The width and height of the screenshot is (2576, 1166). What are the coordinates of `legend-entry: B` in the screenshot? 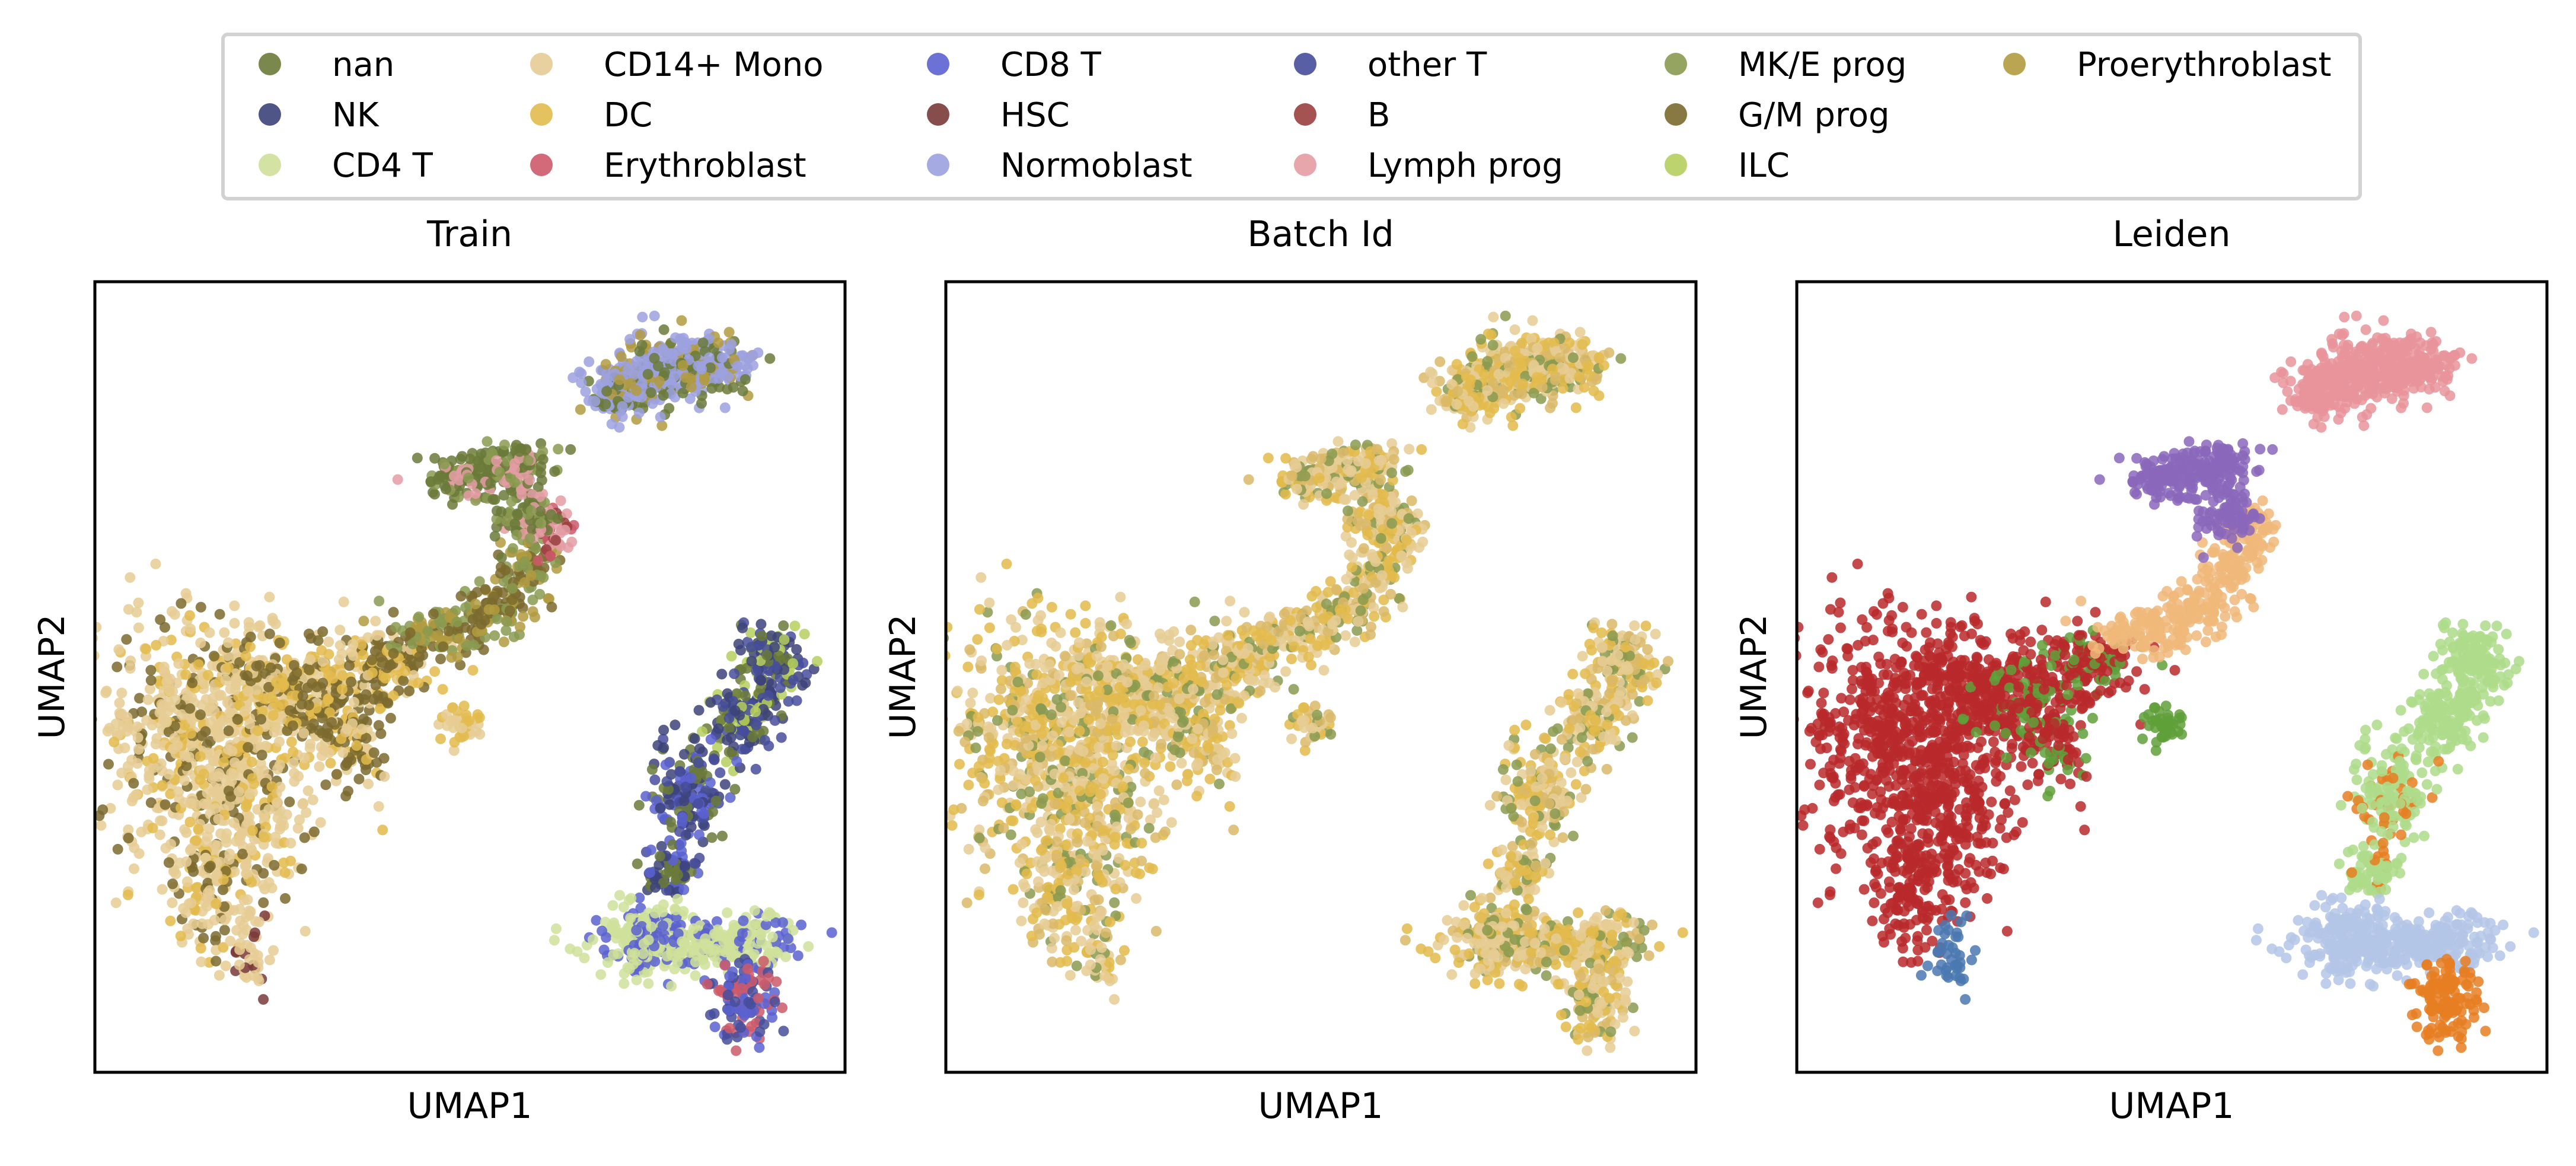 It's located at (1342, 115).